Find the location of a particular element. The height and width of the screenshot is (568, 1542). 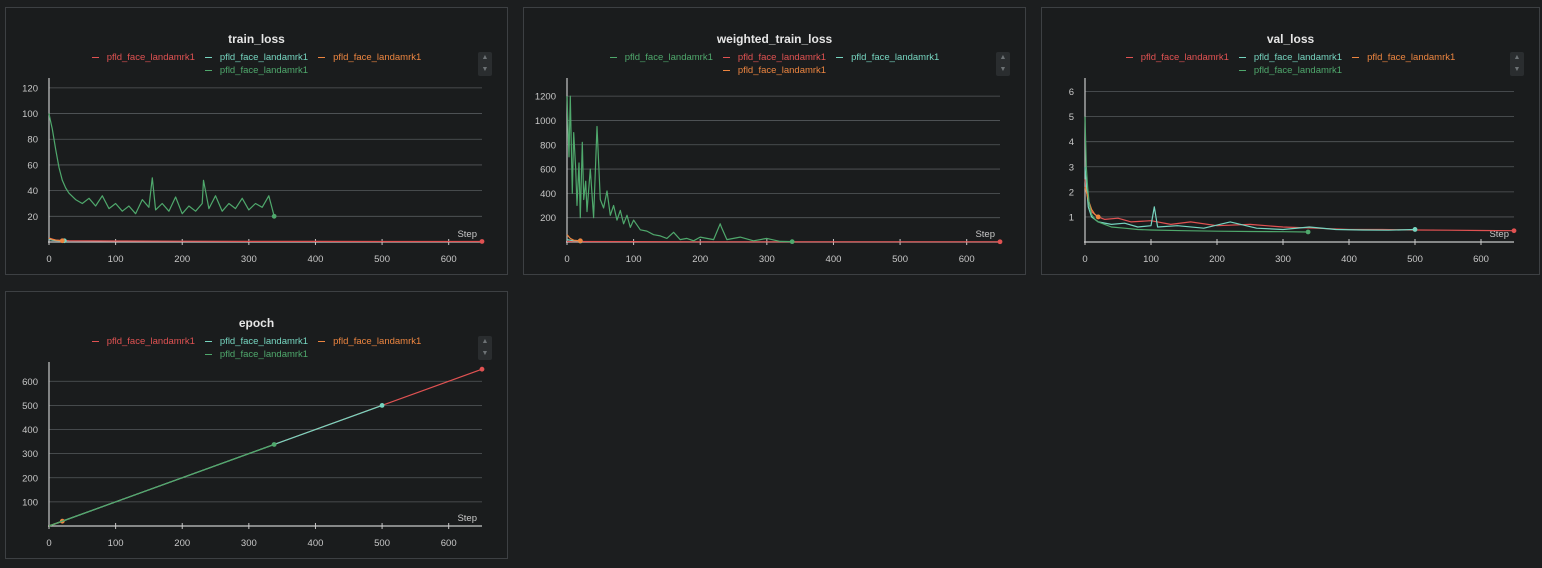

y-tick-label: 600 is located at coordinates (548, 170).